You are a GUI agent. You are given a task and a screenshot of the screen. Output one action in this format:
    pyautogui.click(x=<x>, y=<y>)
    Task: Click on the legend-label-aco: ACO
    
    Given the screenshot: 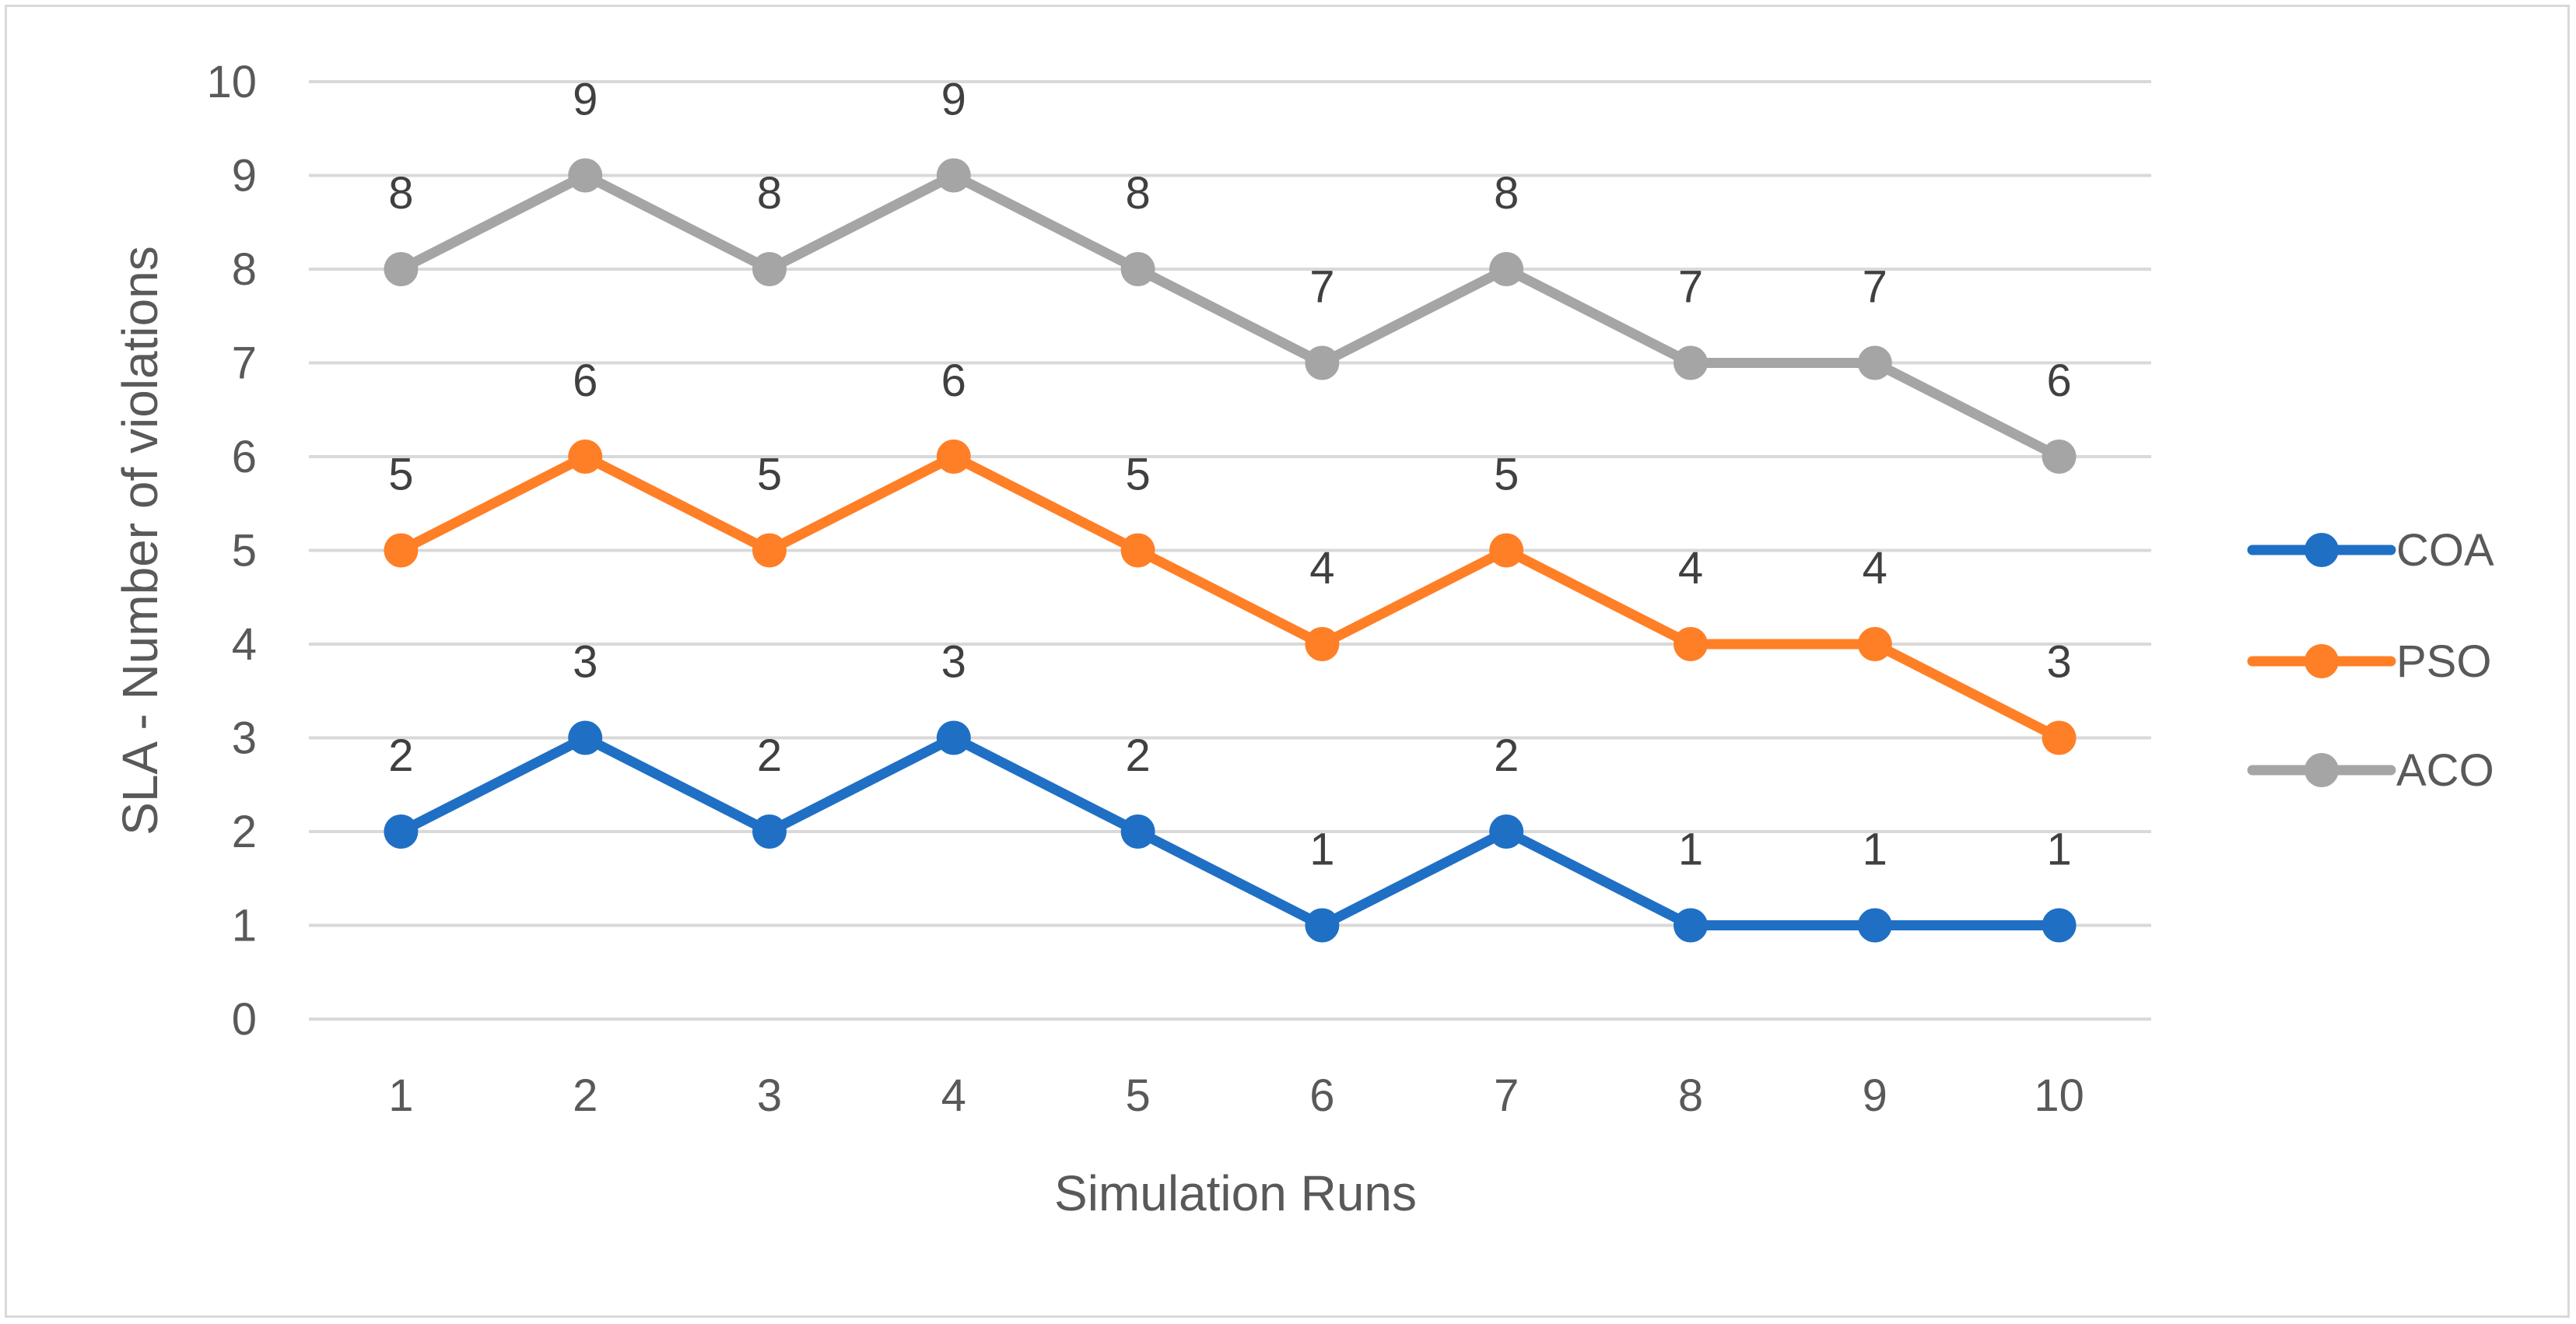 What is the action you would take?
    pyautogui.click(x=2445, y=770)
    